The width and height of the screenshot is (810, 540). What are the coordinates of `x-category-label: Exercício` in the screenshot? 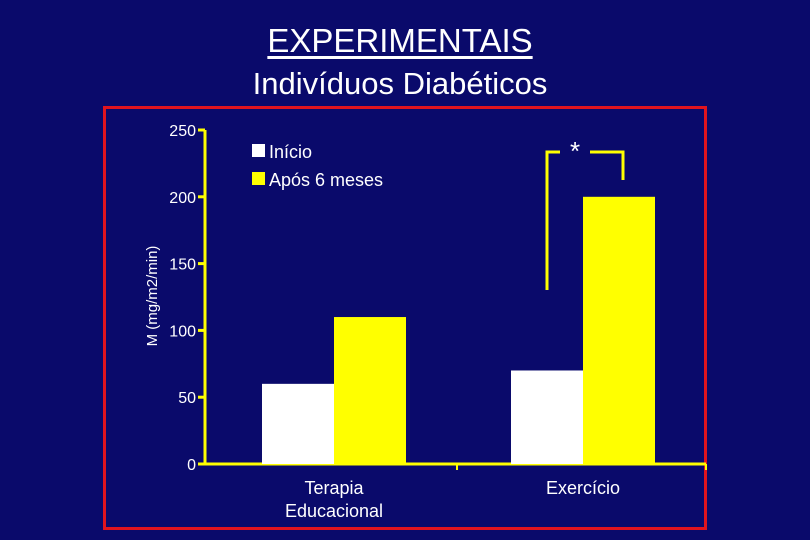 It's located at (583, 488).